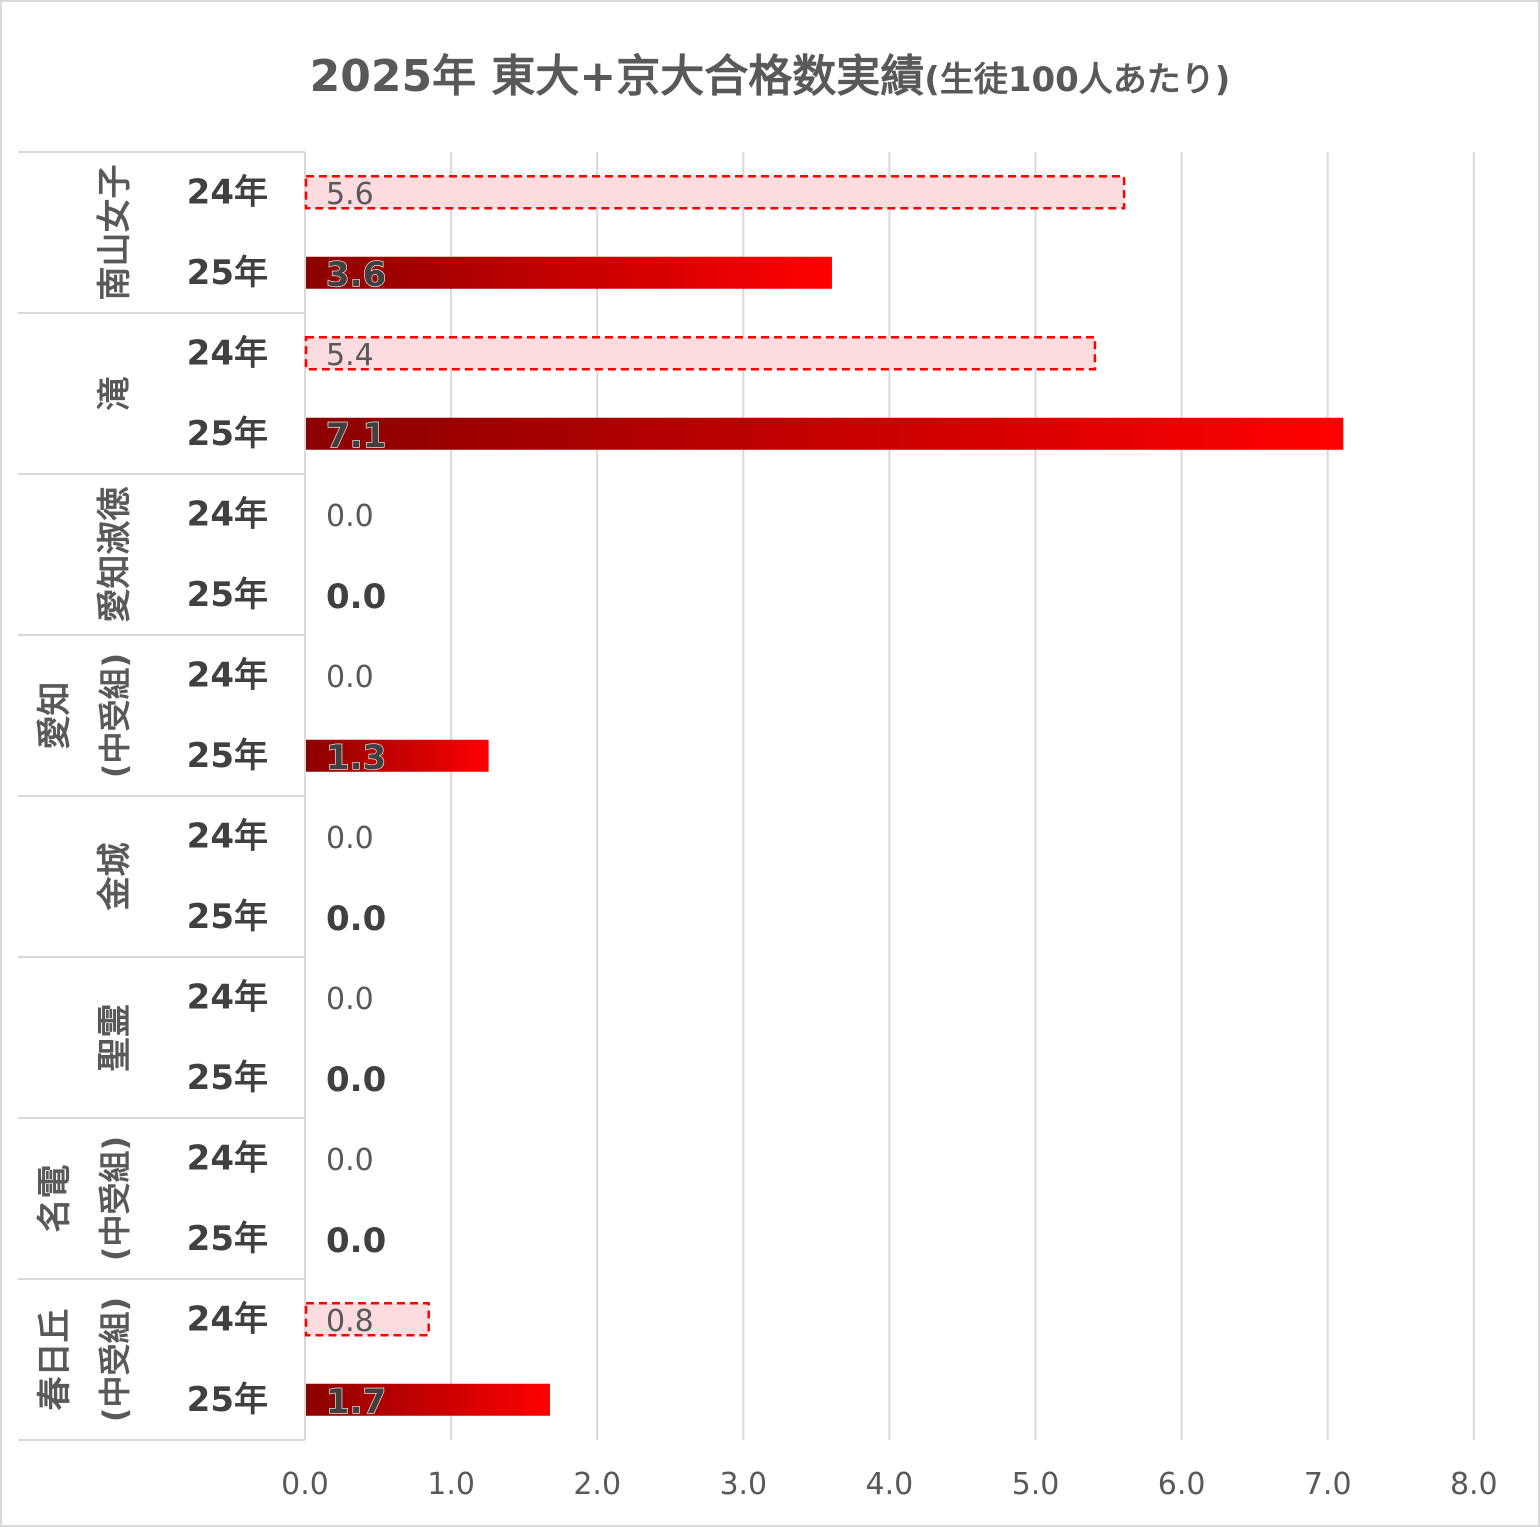 This screenshot has height=1527, width=1540. What do you see at coordinates (1328, 1484) in the screenshot?
I see `x-tick-label: 7.0` at bounding box center [1328, 1484].